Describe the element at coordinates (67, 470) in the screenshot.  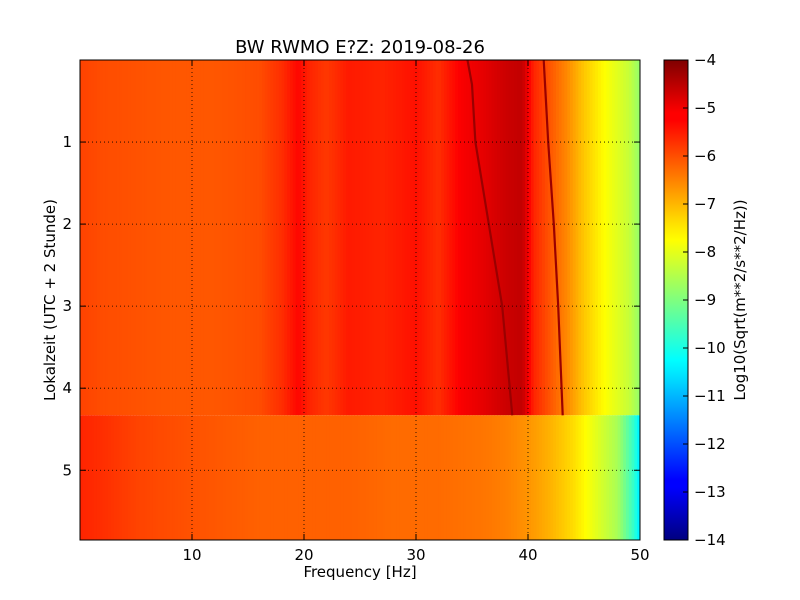
I see `y-tick-label: 5` at that location.